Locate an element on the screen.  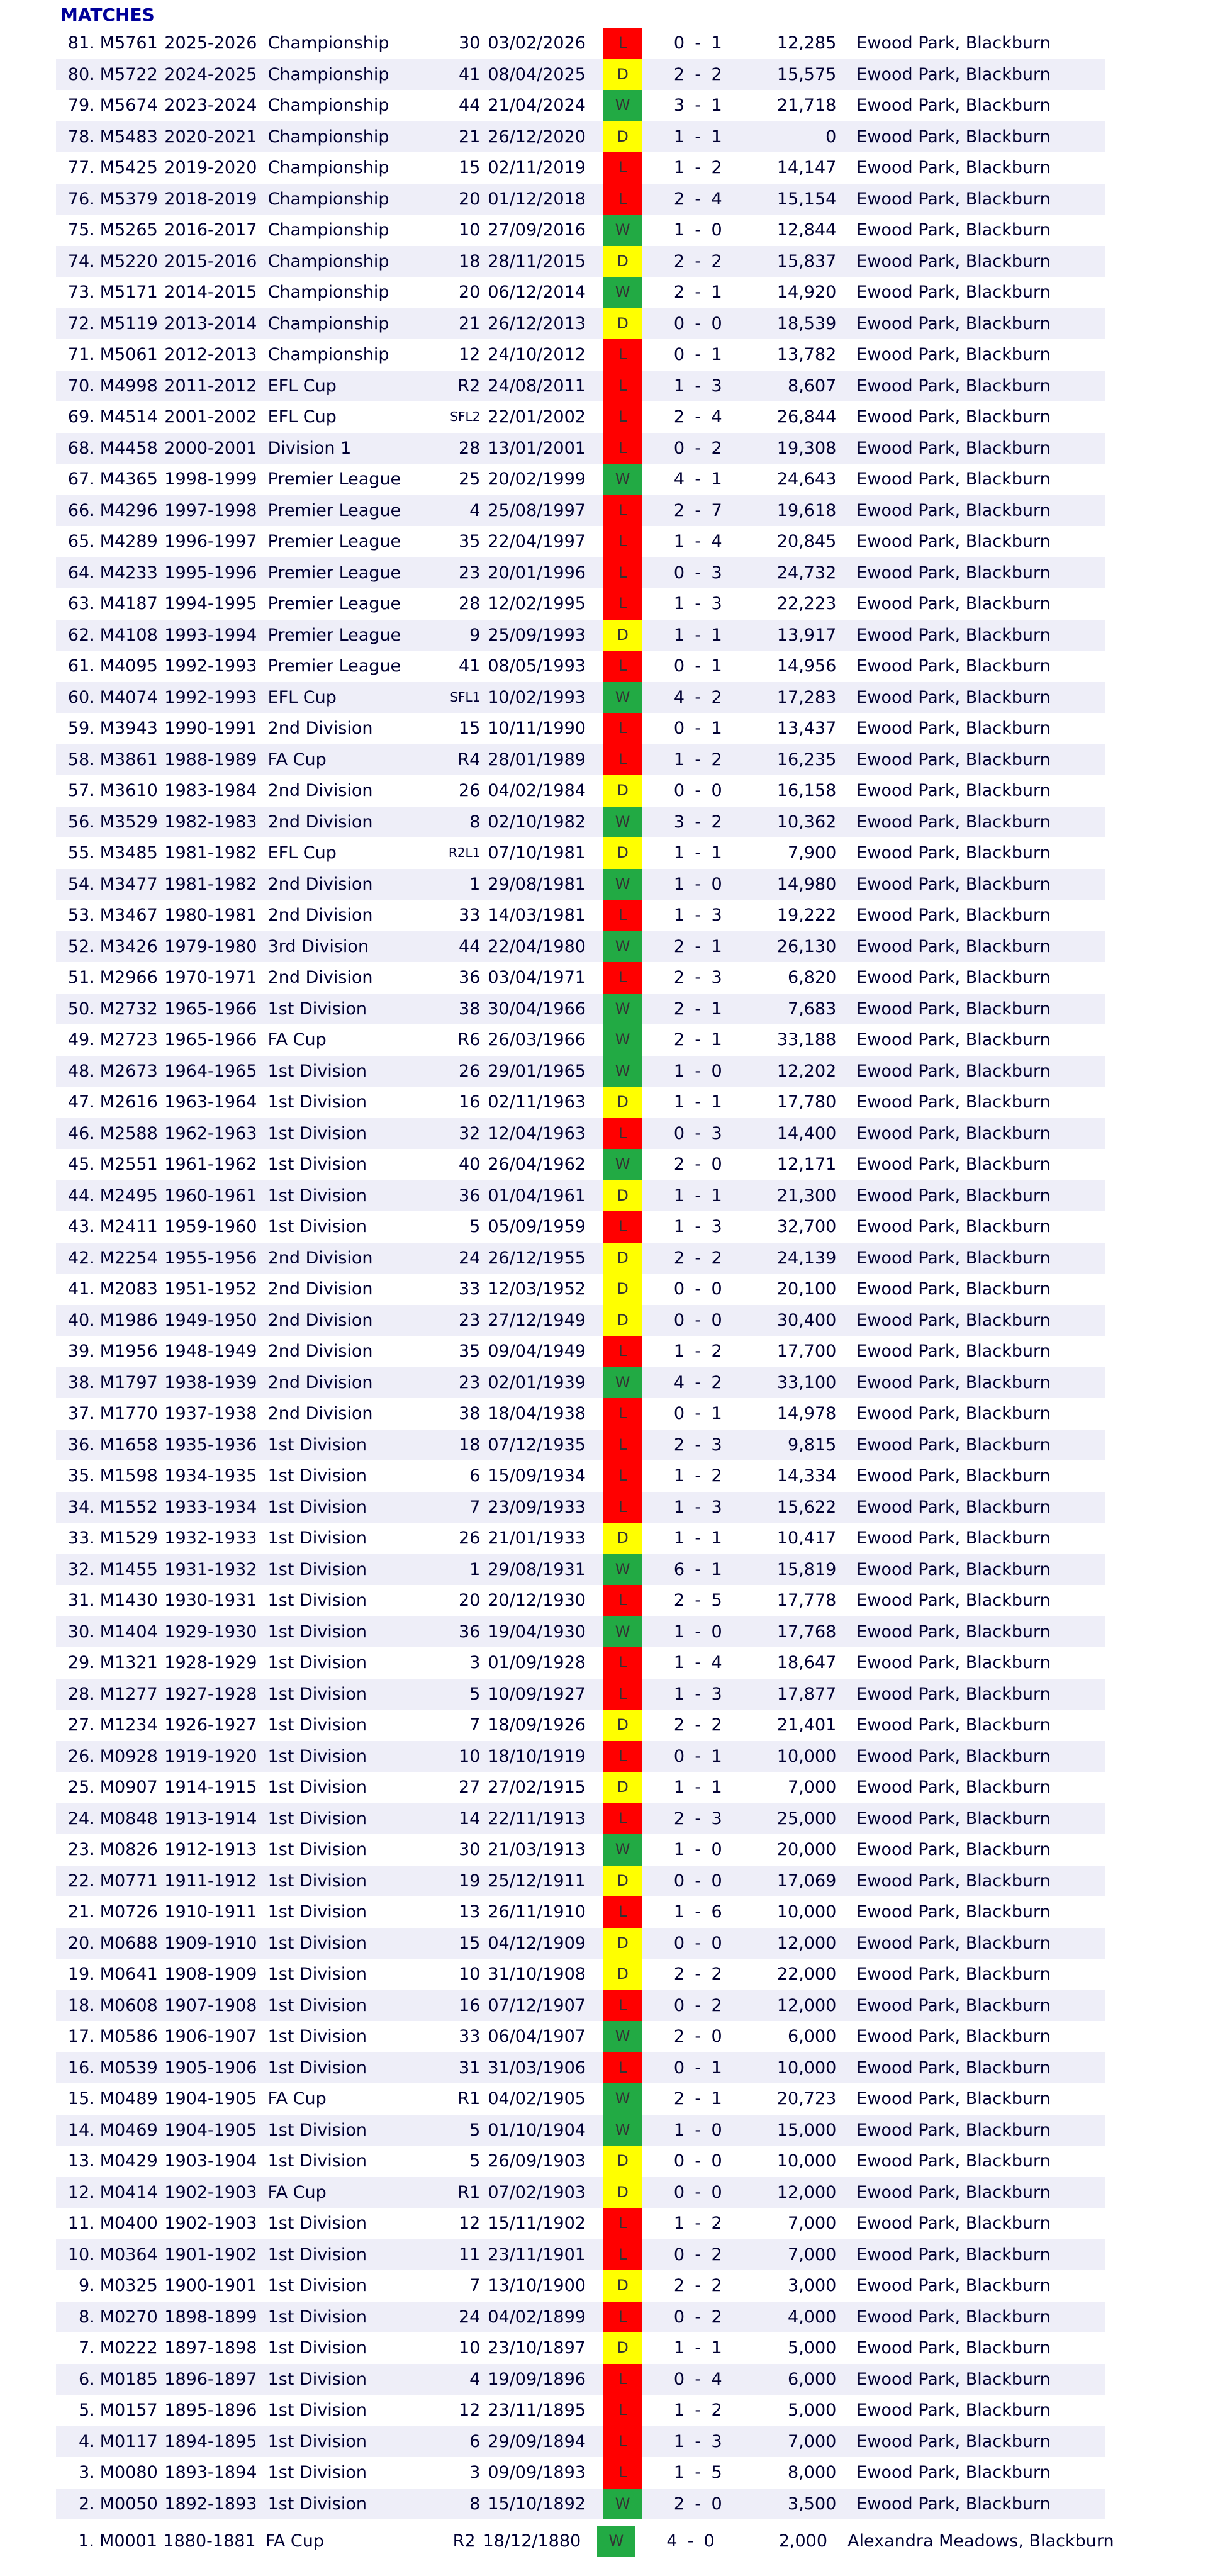
match-season: 1961-1962 is located at coordinates (210, 1164).